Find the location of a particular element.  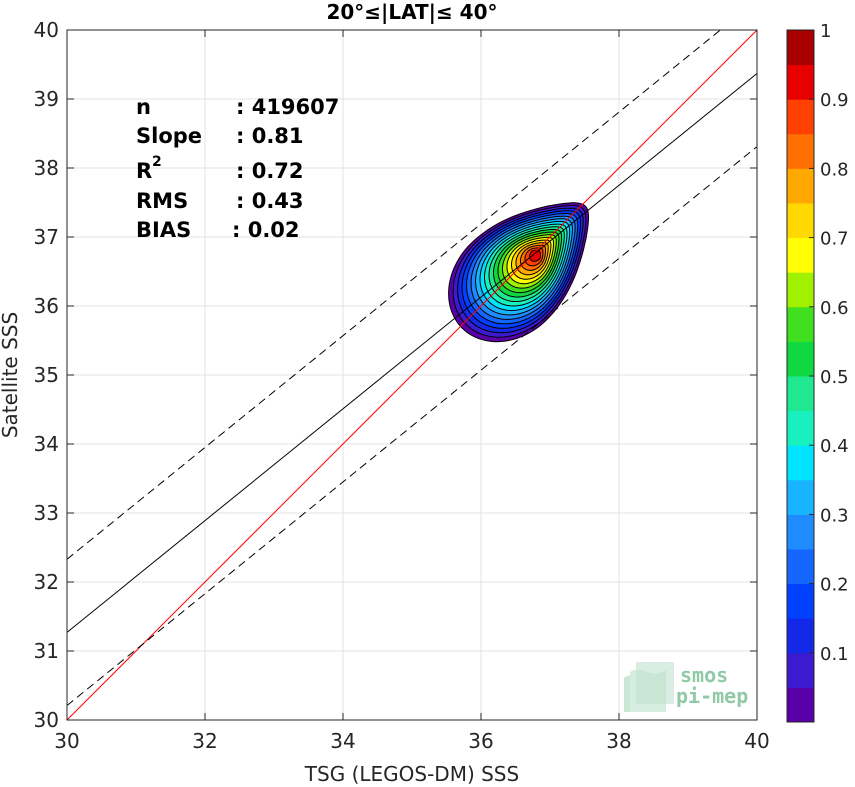

colorbar-ticks: 0.1 0.2 0.3 0.4 0.5 0.6 0.7 0.8 0.9 1 is located at coordinates (829, 343).